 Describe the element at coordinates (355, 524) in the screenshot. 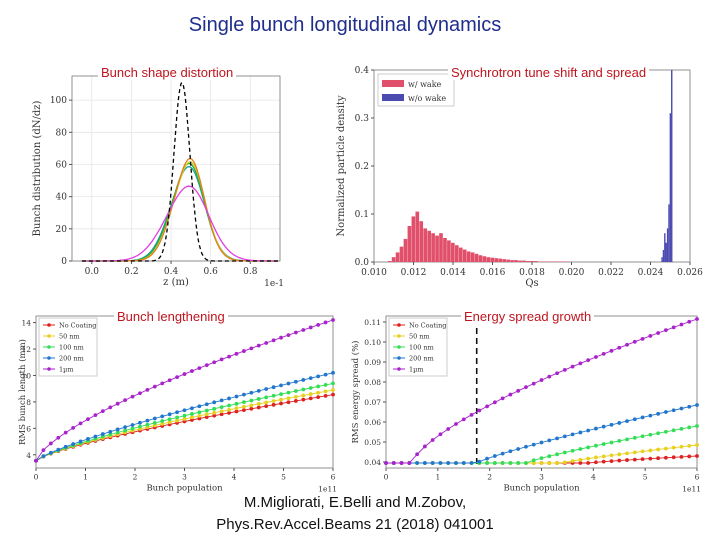

I see `citation-journal: Phys.Rev.Accel.Beams 21 (2018) 041001` at that location.